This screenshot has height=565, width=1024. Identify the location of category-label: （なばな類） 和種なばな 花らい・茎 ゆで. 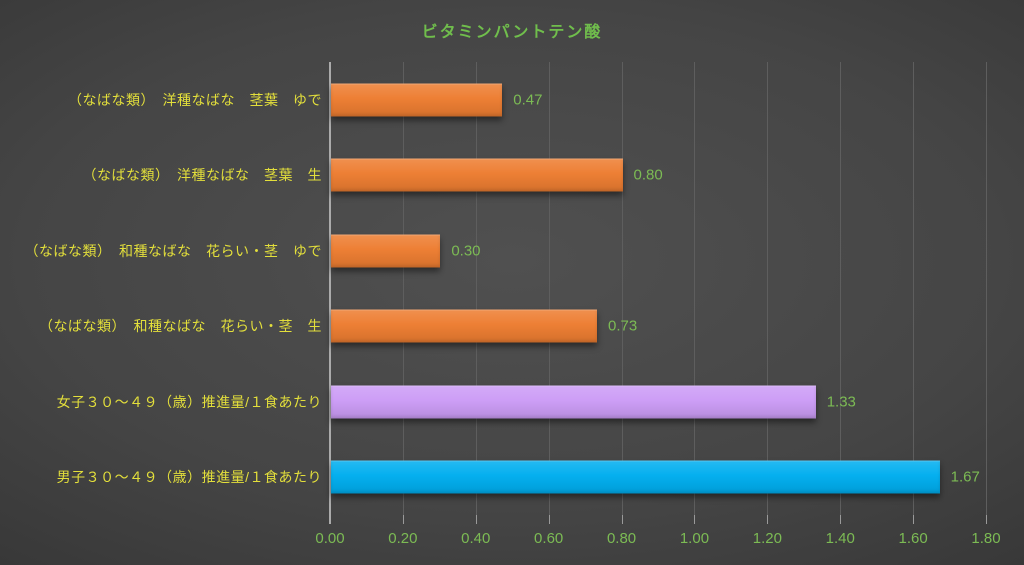
(173, 250).